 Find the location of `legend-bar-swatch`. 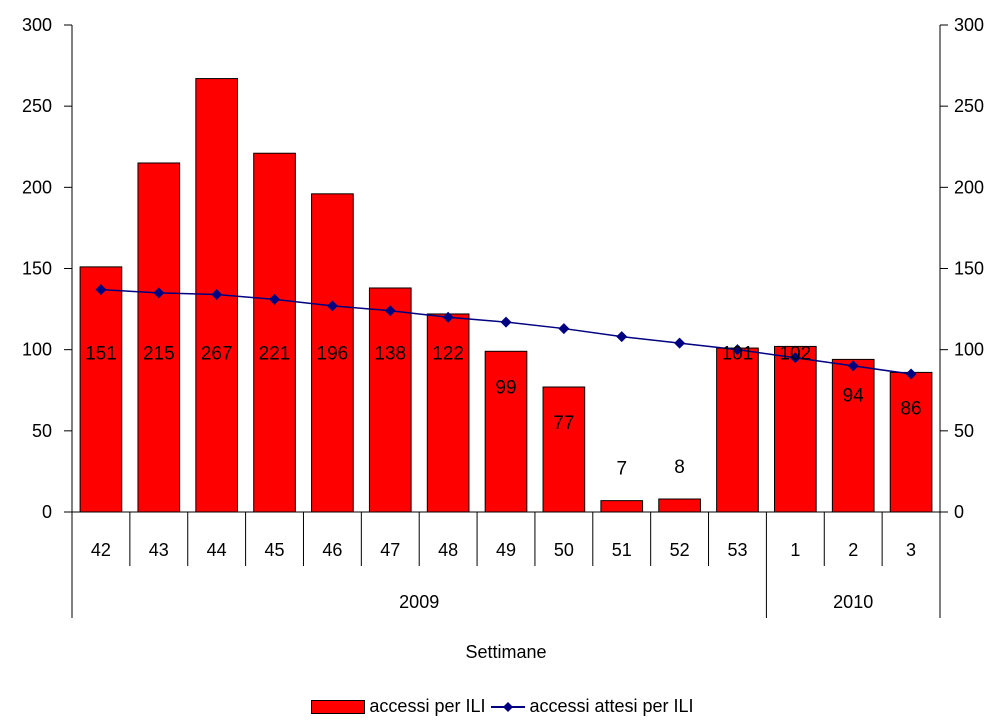

legend-bar-swatch is located at coordinates (338, 706).